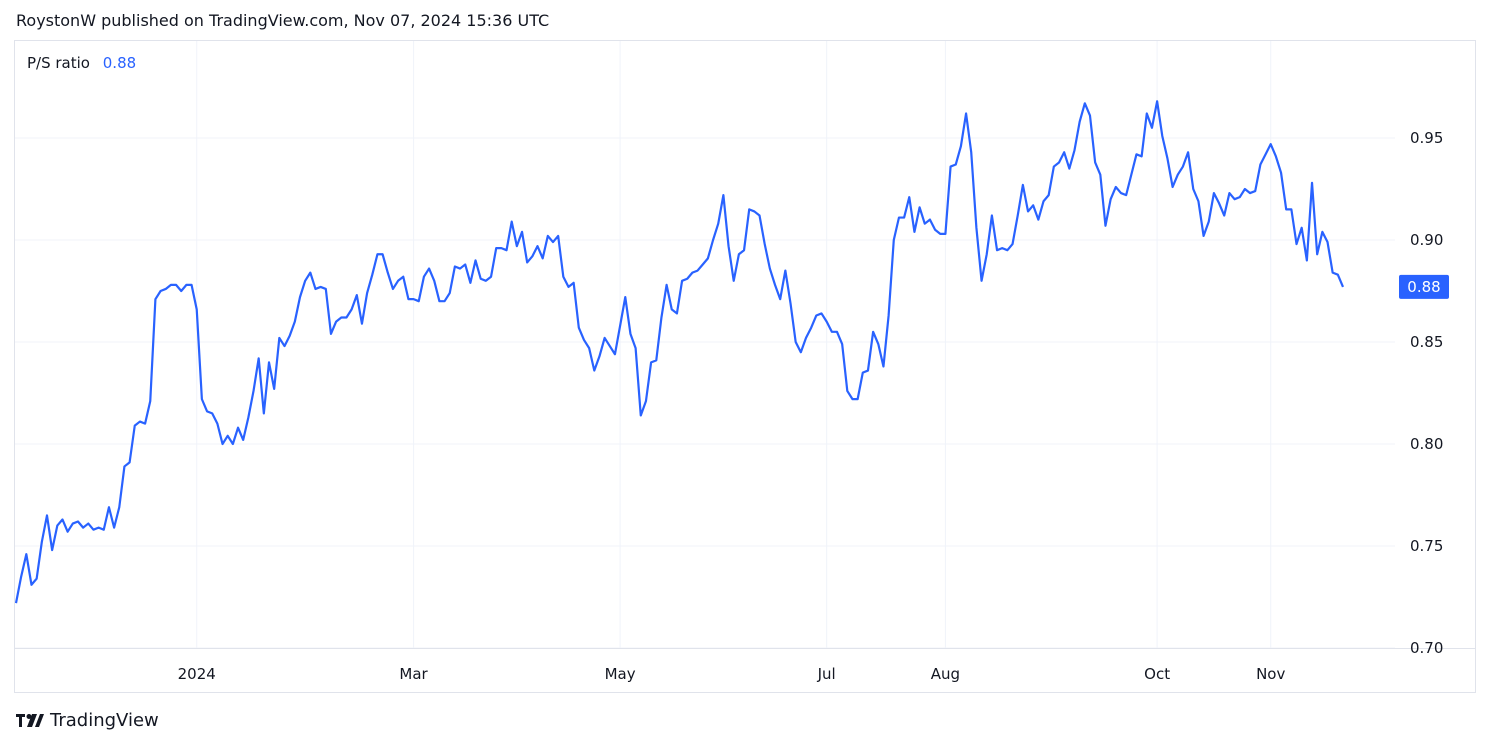 Image resolution: width=1491 pixels, height=747 pixels. Describe the element at coordinates (104, 720) in the screenshot. I see `tradingview-brand-text: TradingView` at that location.